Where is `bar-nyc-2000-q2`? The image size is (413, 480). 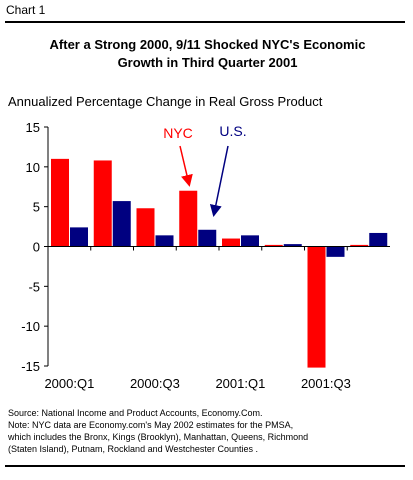 bar-nyc-2000-q2 is located at coordinates (102, 203).